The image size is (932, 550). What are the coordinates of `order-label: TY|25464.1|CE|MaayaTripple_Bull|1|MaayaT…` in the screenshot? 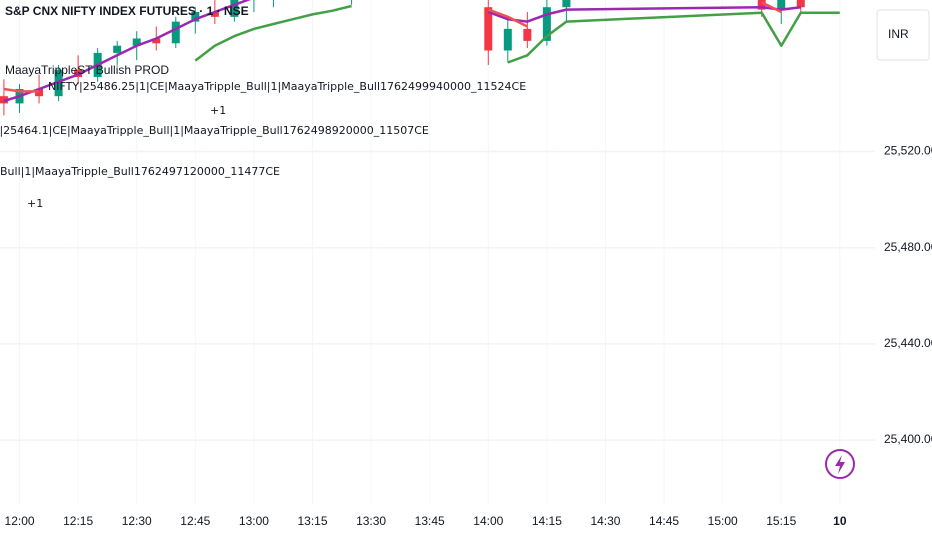 It's located at (214, 130).